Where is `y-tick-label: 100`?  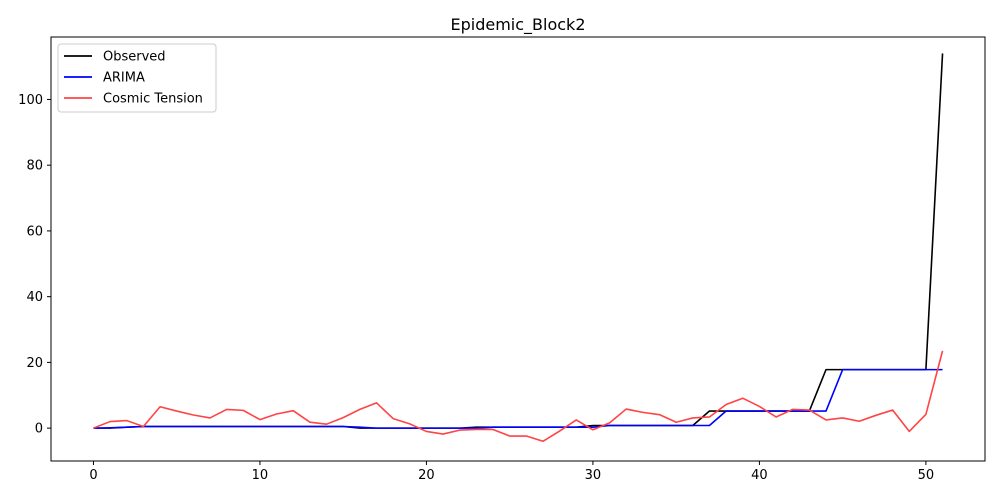 y-tick-label: 100 is located at coordinates (30, 100).